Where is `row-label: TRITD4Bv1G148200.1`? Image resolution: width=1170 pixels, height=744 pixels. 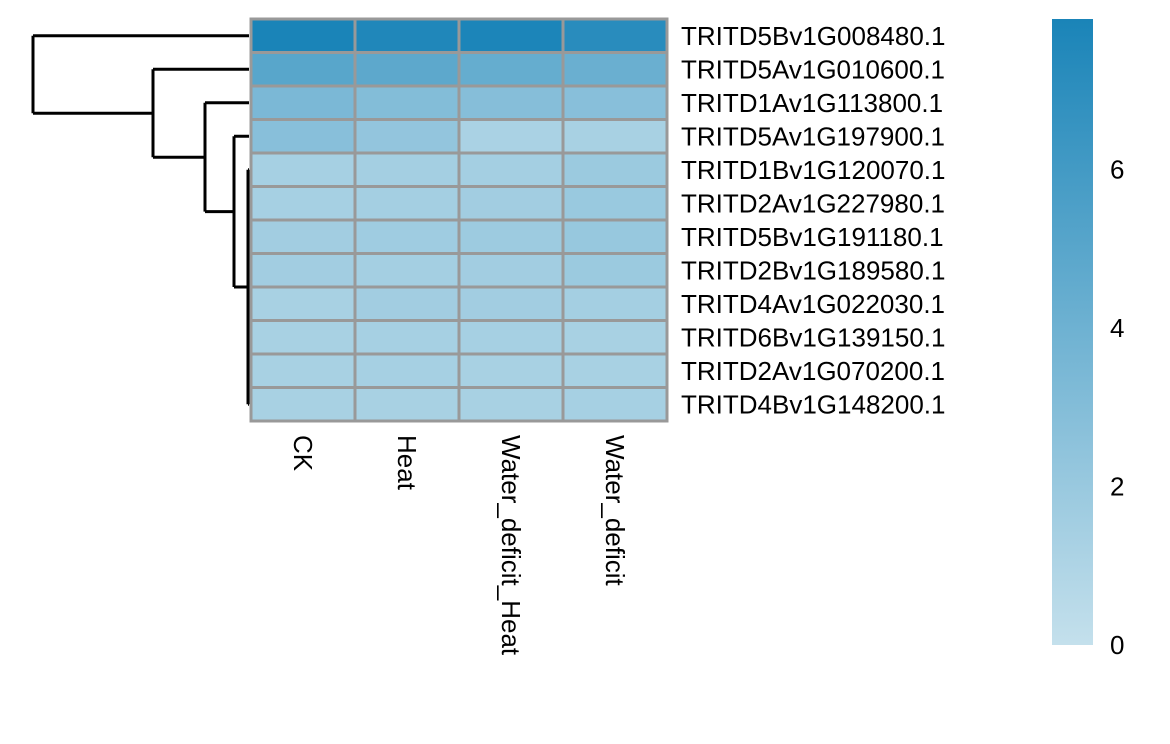
row-label: TRITD4Bv1G148200.1 is located at coordinates (813, 404).